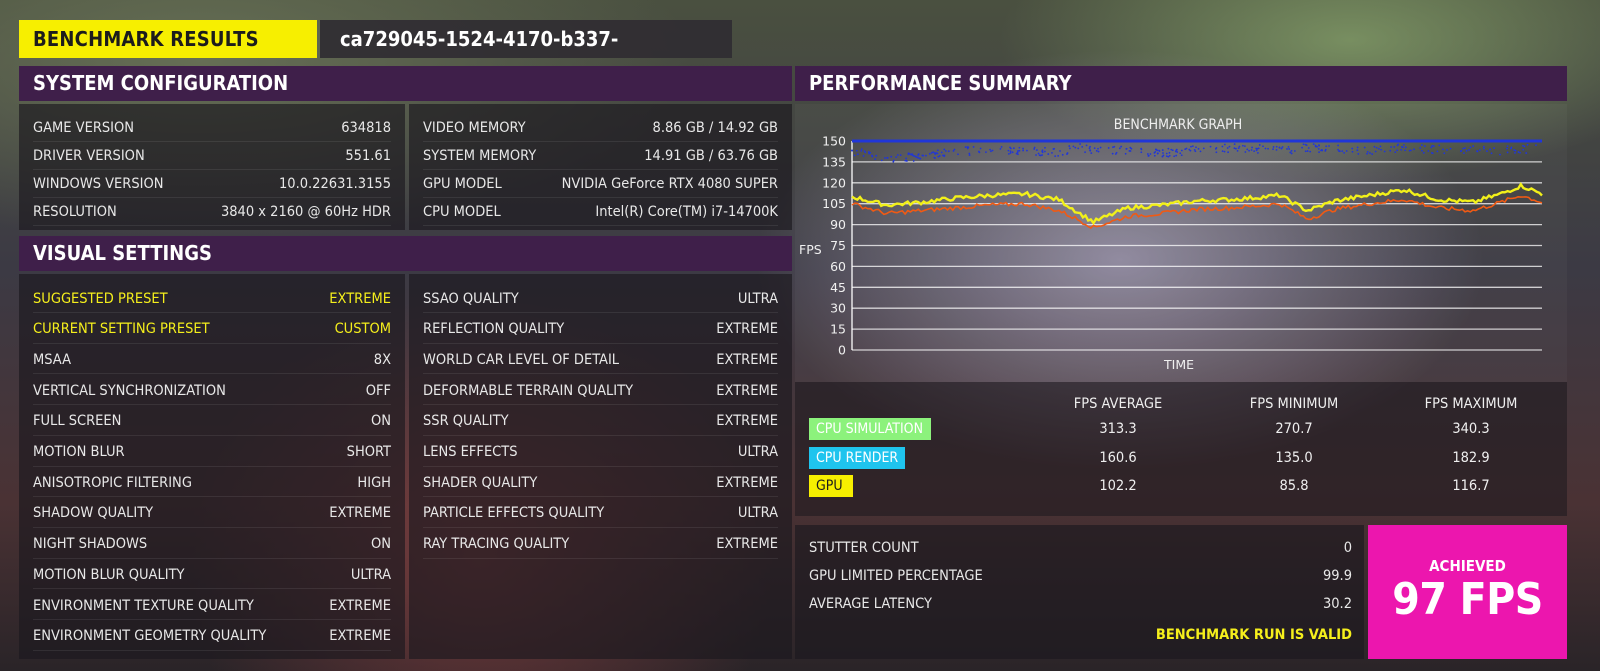 The width and height of the screenshot is (1600, 671). I want to click on y-tick-label: 30, so click(838, 308).